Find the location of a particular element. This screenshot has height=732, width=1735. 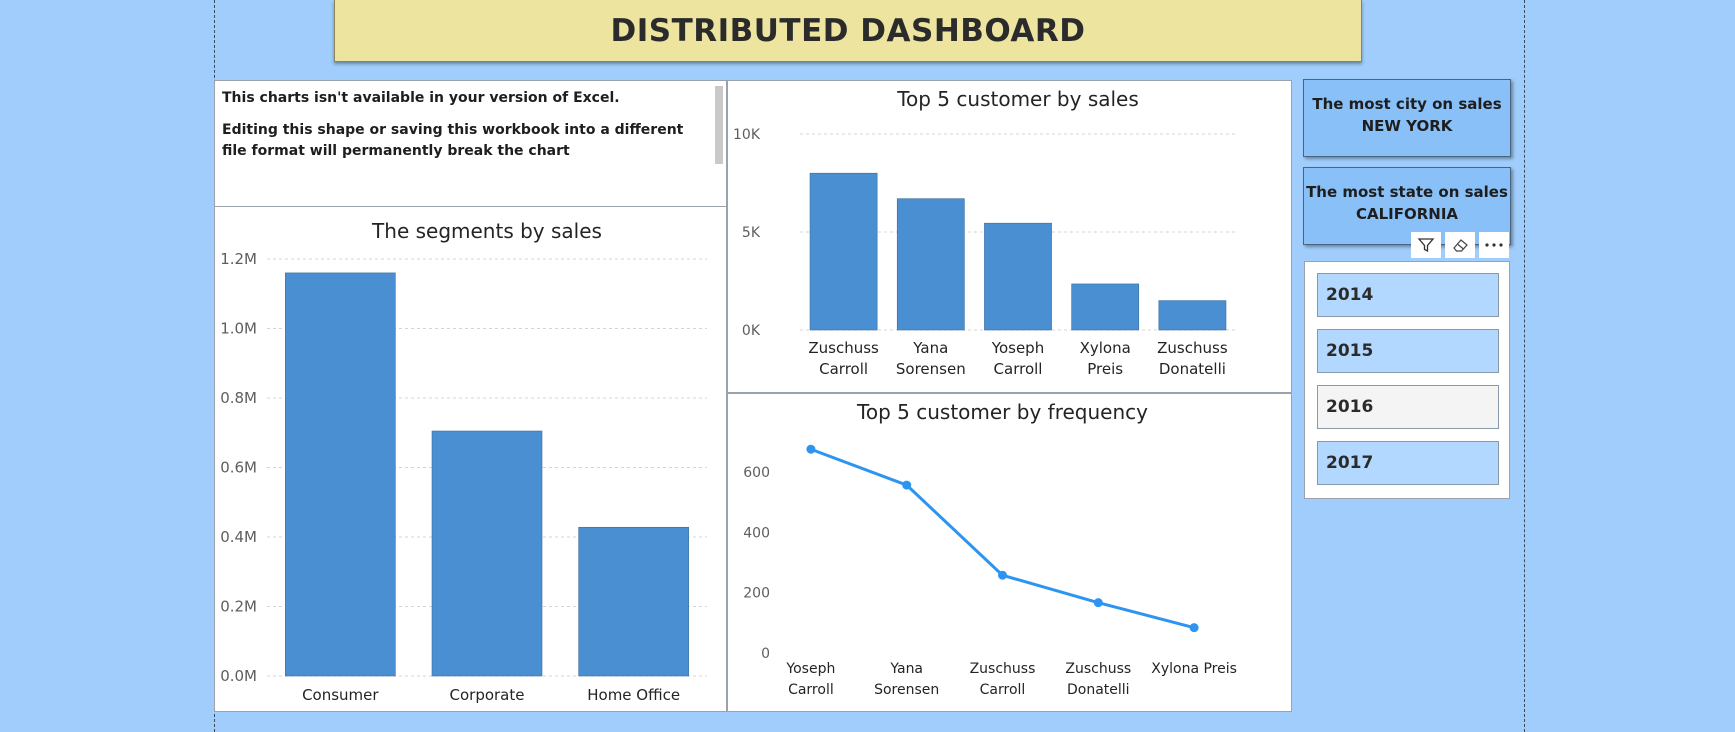

y-tick-label: 0.0M is located at coordinates (238, 676).